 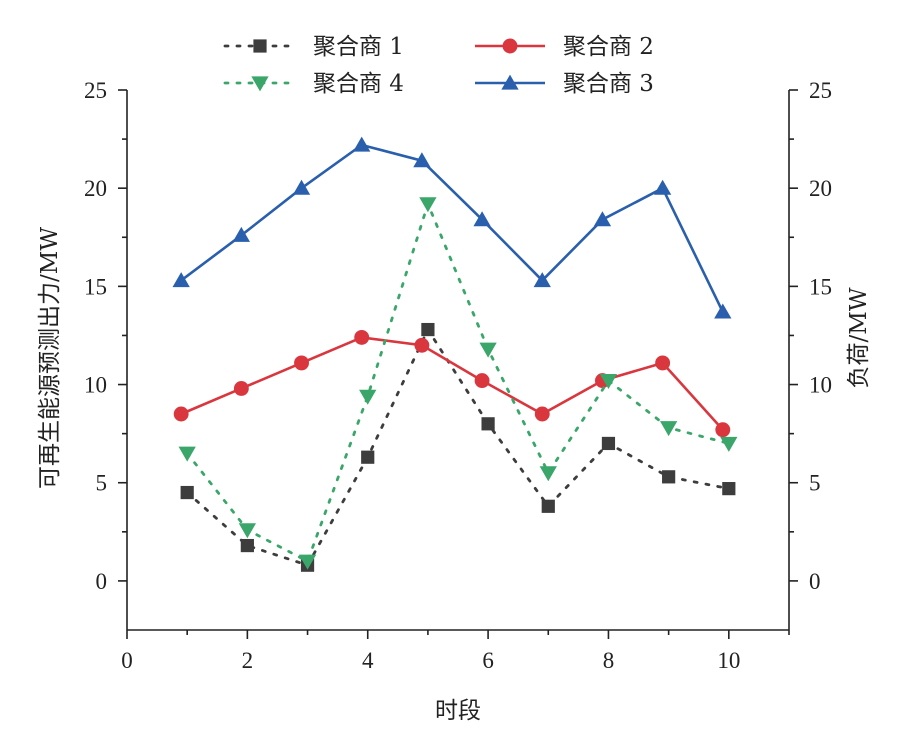 What do you see at coordinates (95, 90) in the screenshot?
I see `y-tick-label-left: 25` at bounding box center [95, 90].